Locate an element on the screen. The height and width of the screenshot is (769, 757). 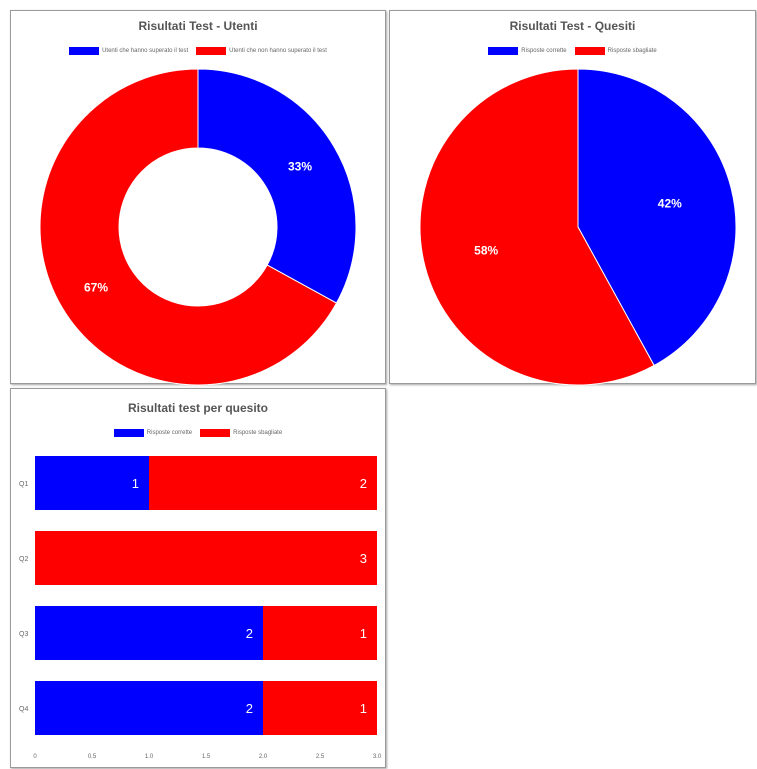
legend-label: Utenti che hanno superato il test is located at coordinates (145, 51).